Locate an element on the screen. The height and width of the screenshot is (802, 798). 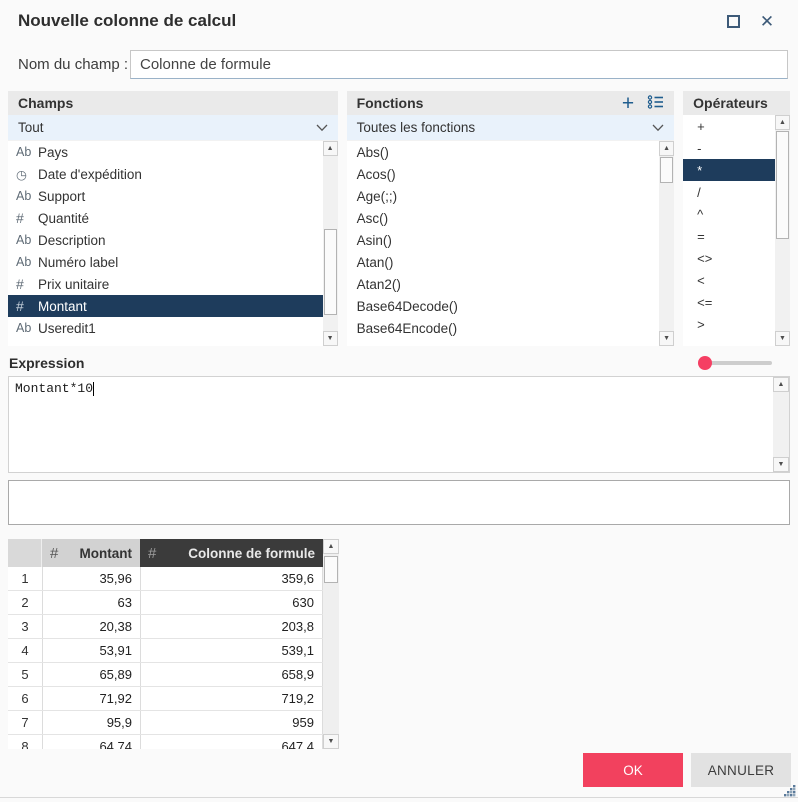
field-list-item: # Prix unitaire is located at coordinates (165, 284).